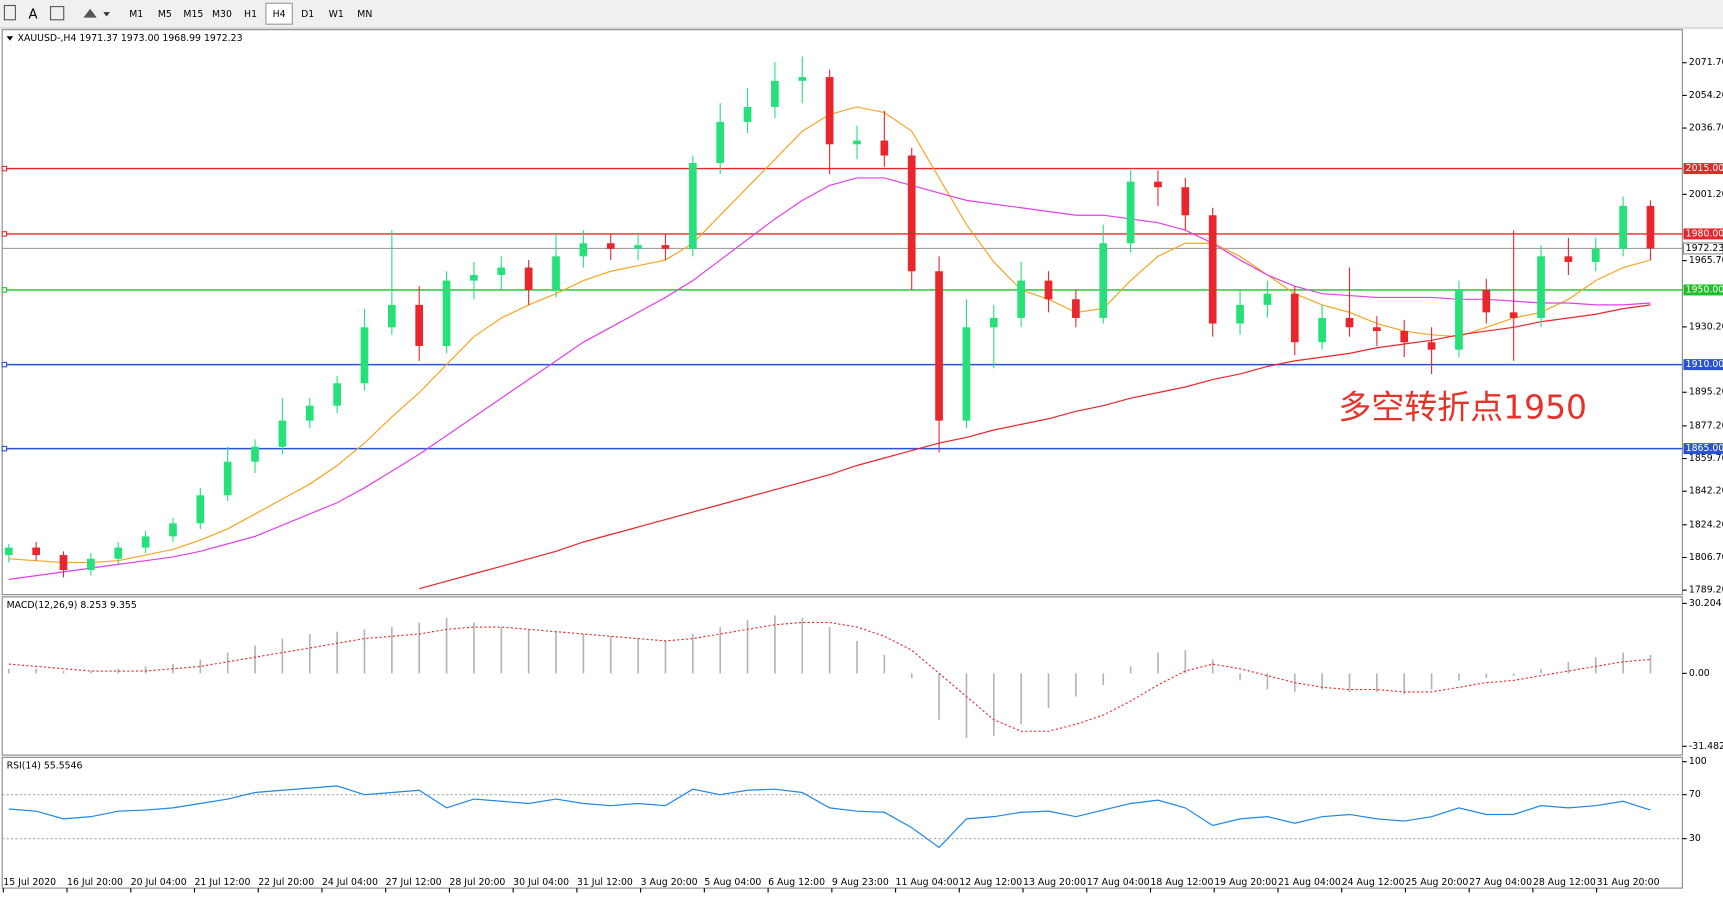  Describe the element at coordinates (222, 14) in the screenshot. I see `timeframe-button: M30` at that location.